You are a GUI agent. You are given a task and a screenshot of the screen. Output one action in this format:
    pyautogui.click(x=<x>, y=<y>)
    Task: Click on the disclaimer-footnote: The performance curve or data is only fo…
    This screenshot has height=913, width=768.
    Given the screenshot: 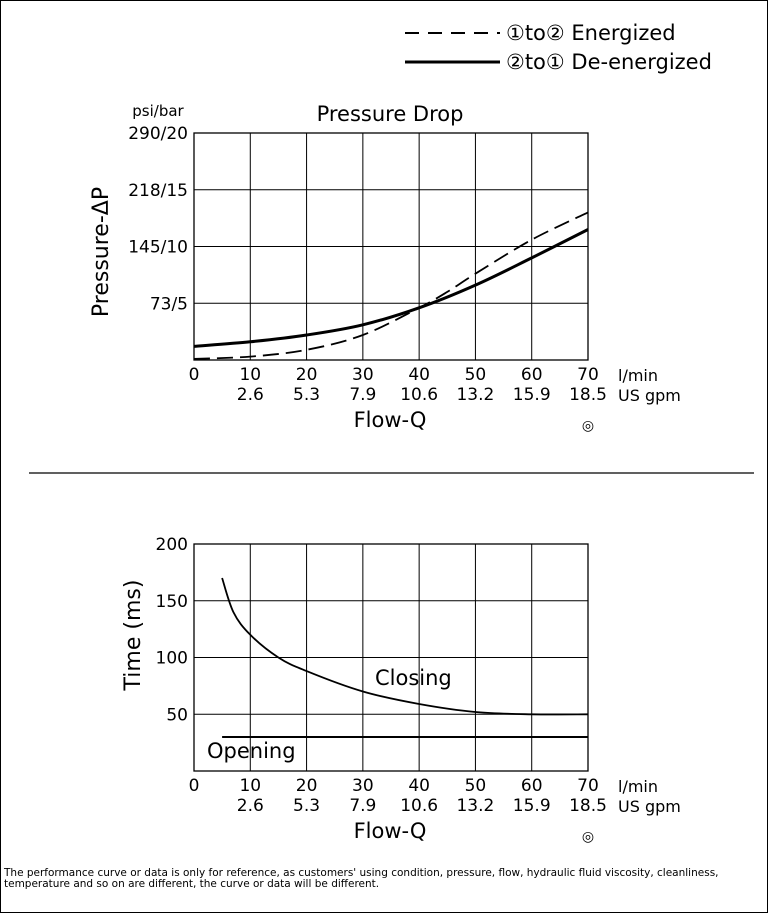 What is the action you would take?
    pyautogui.click(x=361, y=878)
    